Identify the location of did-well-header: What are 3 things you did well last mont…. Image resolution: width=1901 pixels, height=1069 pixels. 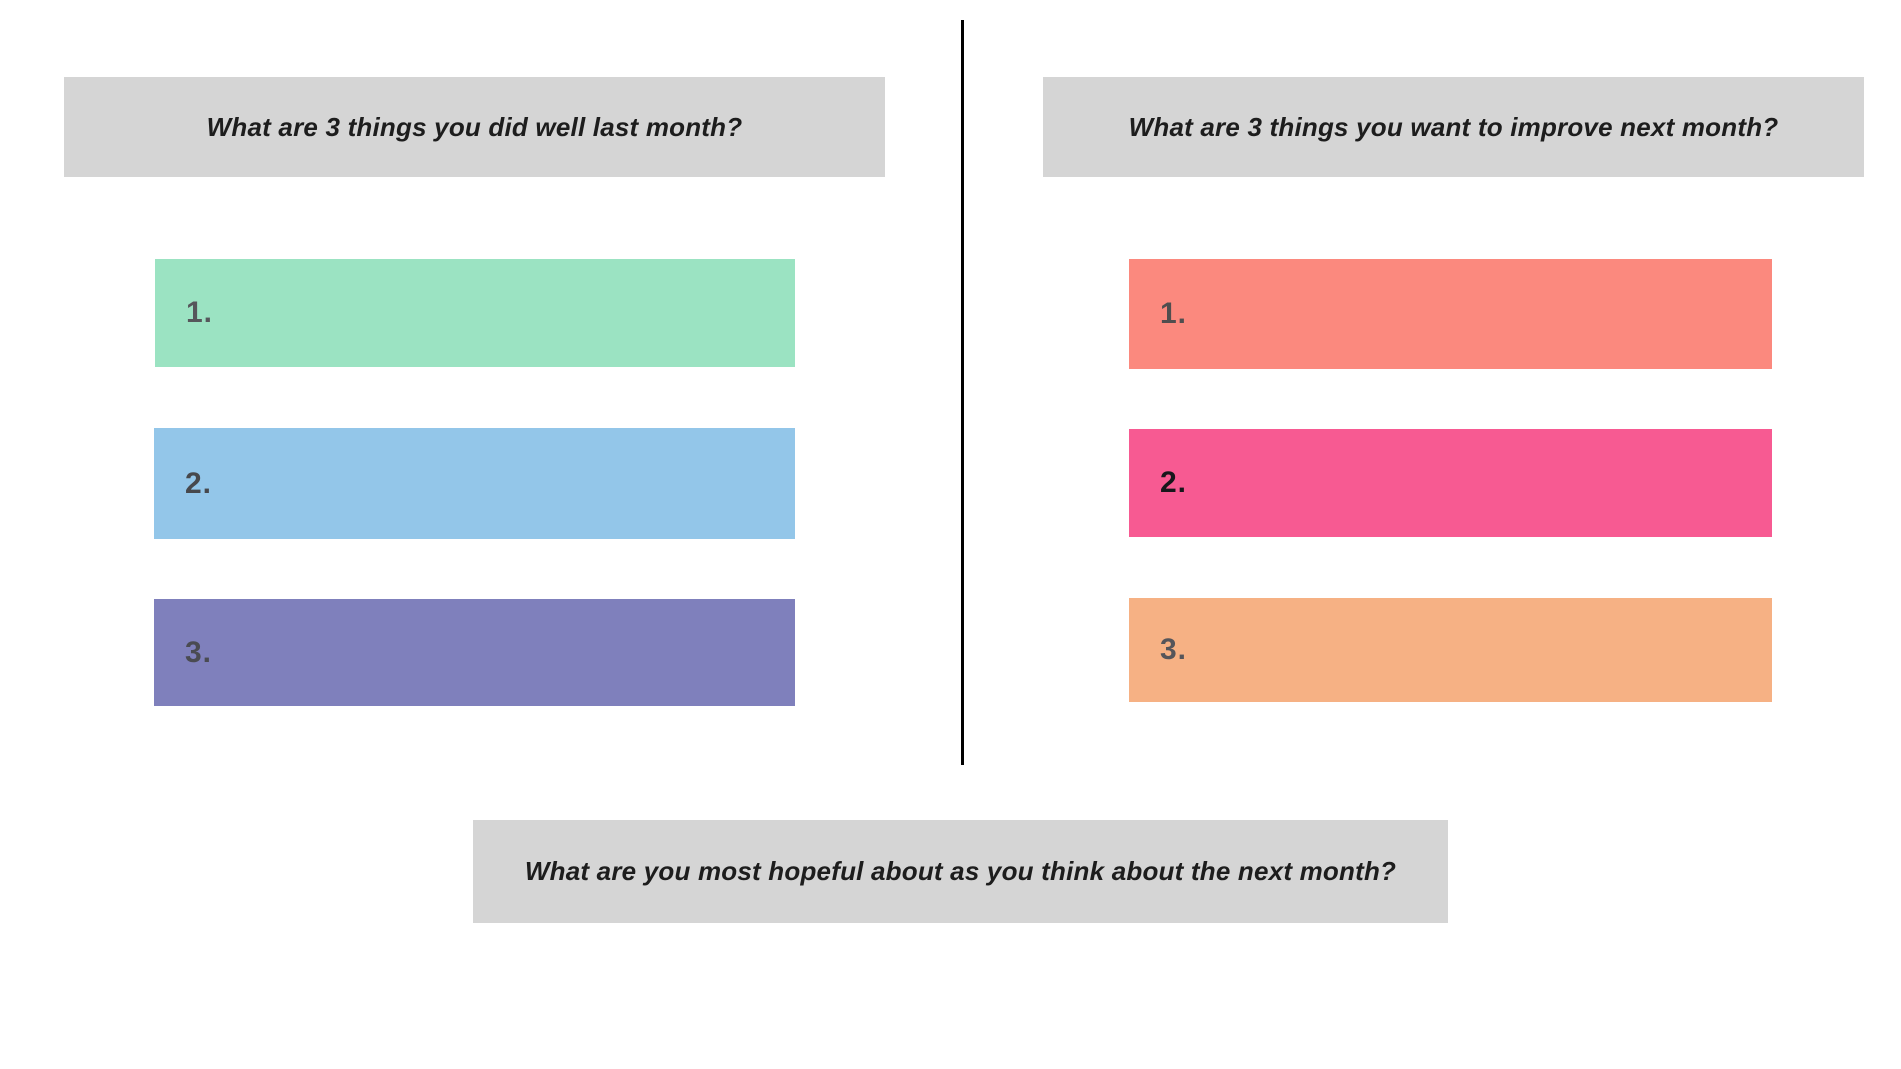
(474, 127).